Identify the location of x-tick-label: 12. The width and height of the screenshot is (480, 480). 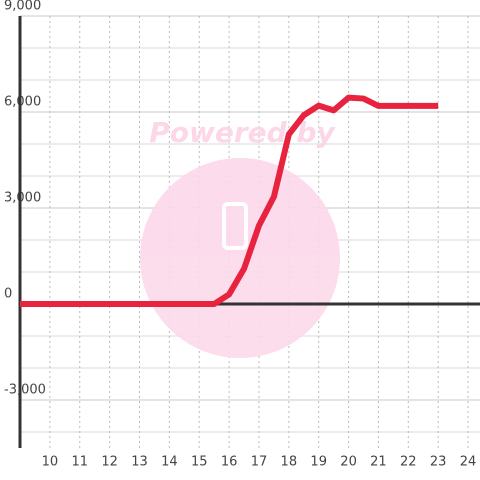
(109, 462).